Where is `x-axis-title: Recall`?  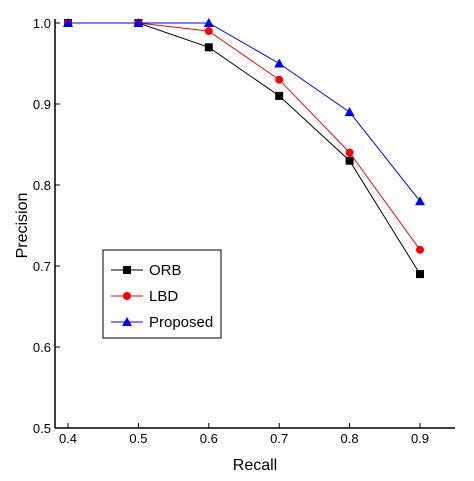 x-axis-title: Recall is located at coordinates (255, 465).